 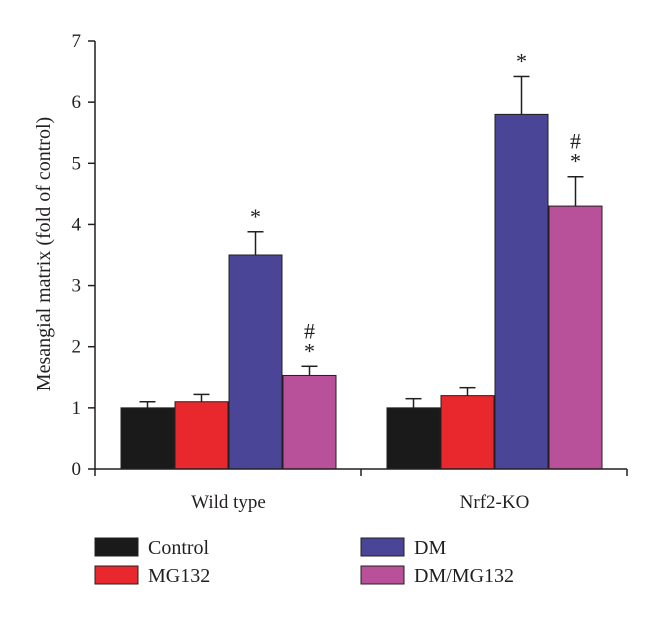 What do you see at coordinates (77, 347) in the screenshot?
I see `y-tick-label: 2` at bounding box center [77, 347].